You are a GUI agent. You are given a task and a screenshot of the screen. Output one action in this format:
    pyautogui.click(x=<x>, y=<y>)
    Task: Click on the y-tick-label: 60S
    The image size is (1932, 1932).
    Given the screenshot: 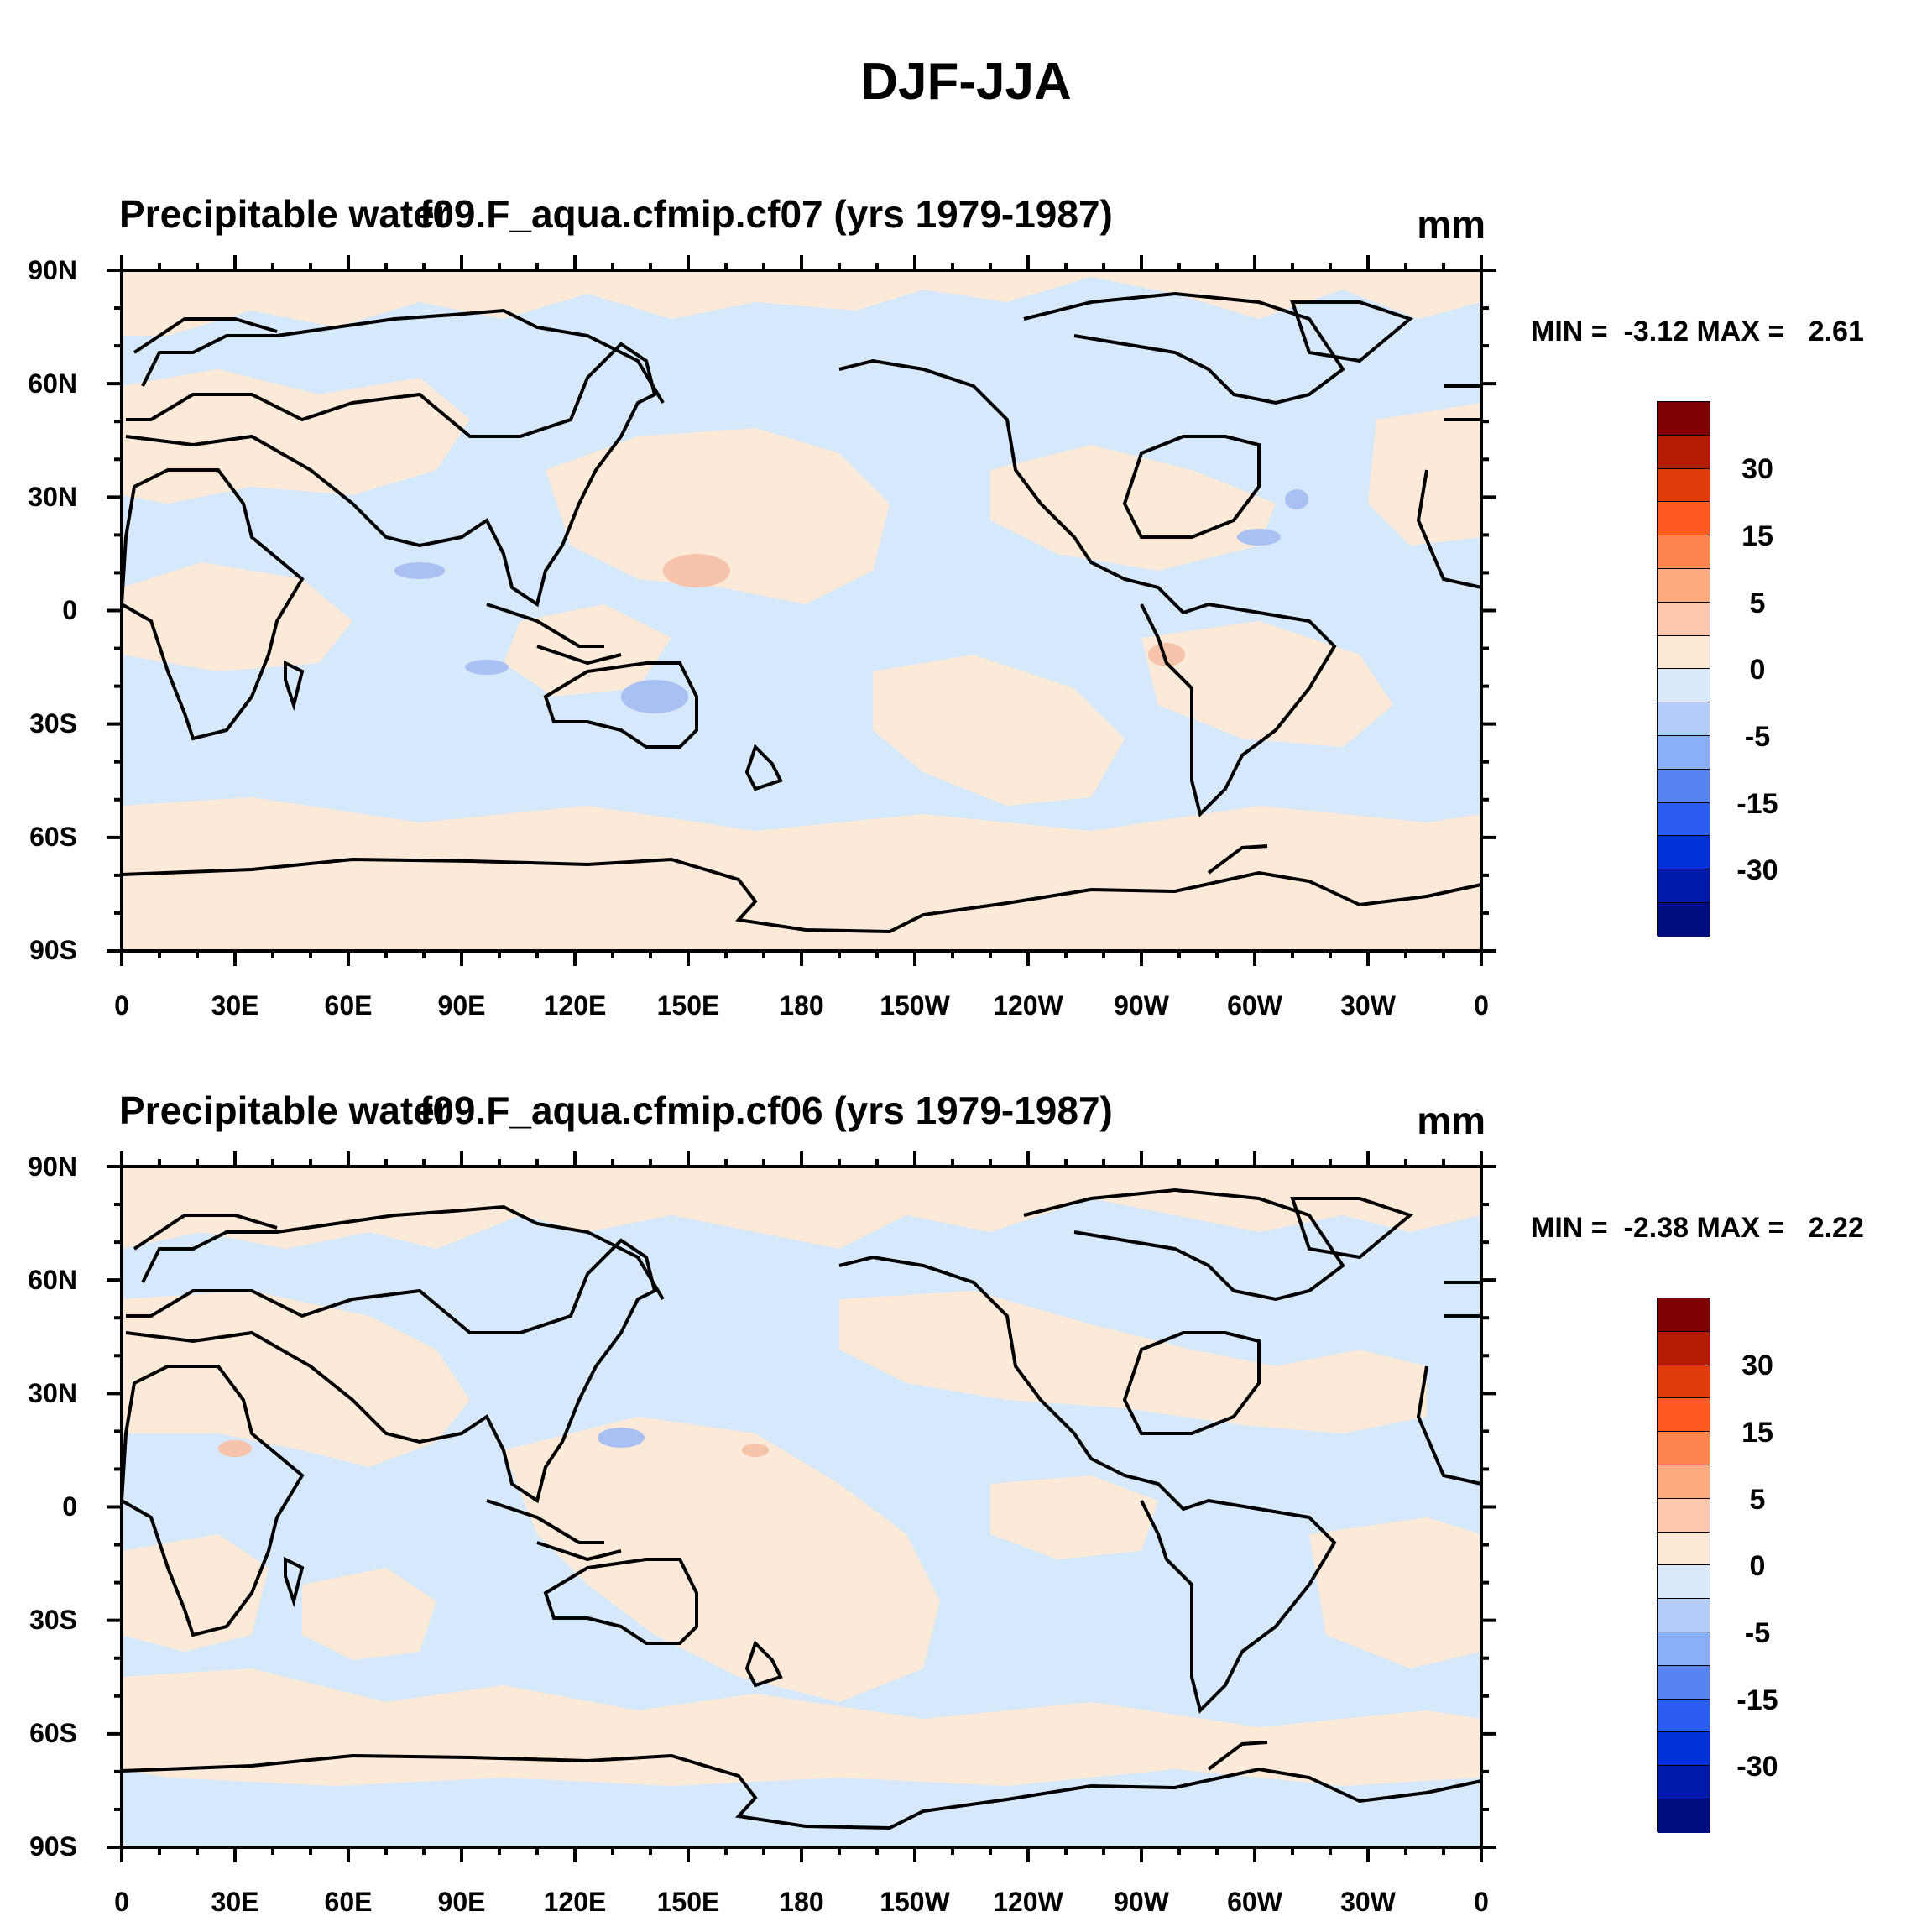 What is the action you would take?
    pyautogui.click(x=53, y=837)
    